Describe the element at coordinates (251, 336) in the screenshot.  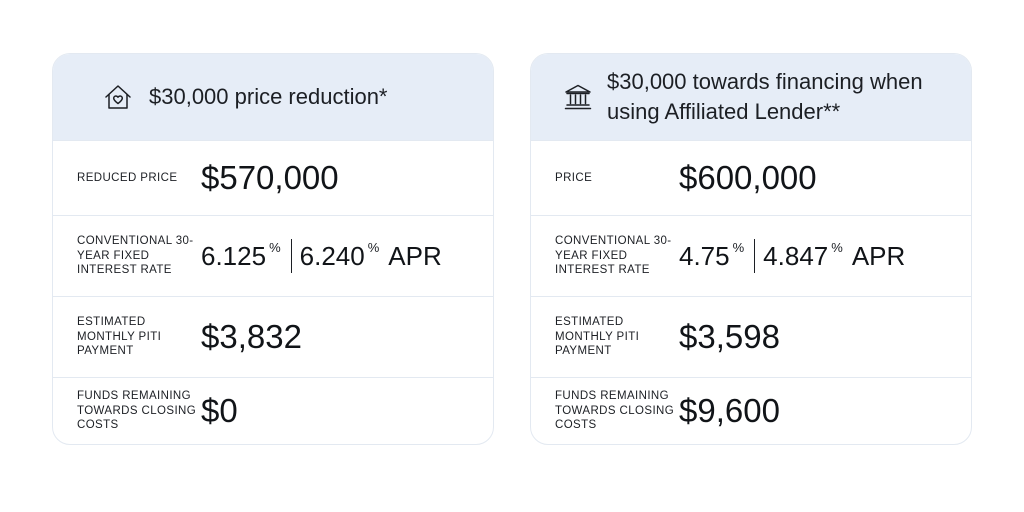
I see `monthly-payment-value: $3,832` at that location.